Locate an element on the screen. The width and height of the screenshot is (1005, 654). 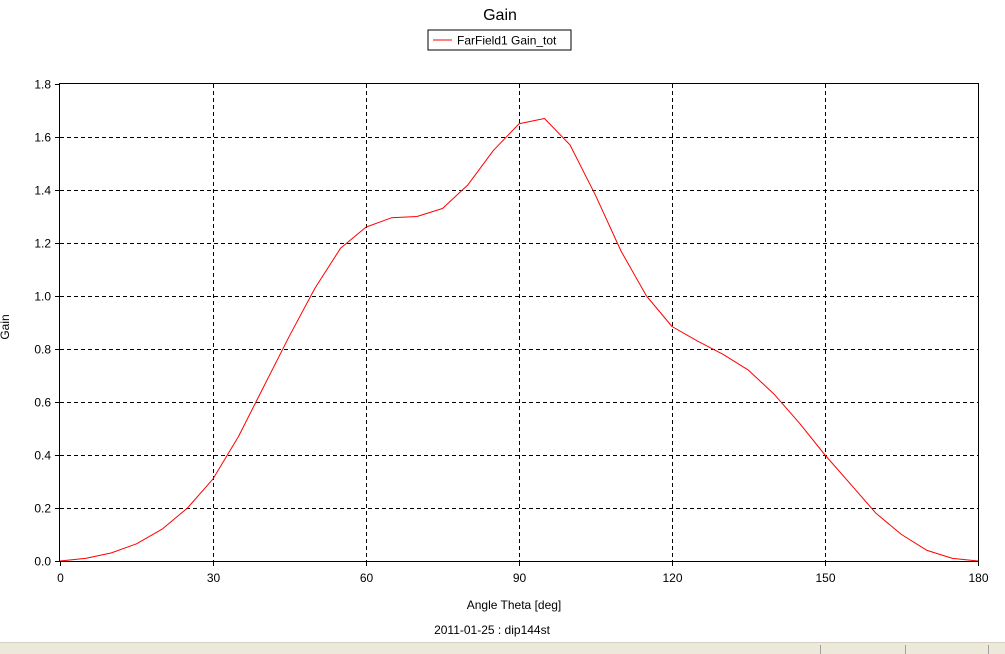
status-bar is located at coordinates (502, 648).